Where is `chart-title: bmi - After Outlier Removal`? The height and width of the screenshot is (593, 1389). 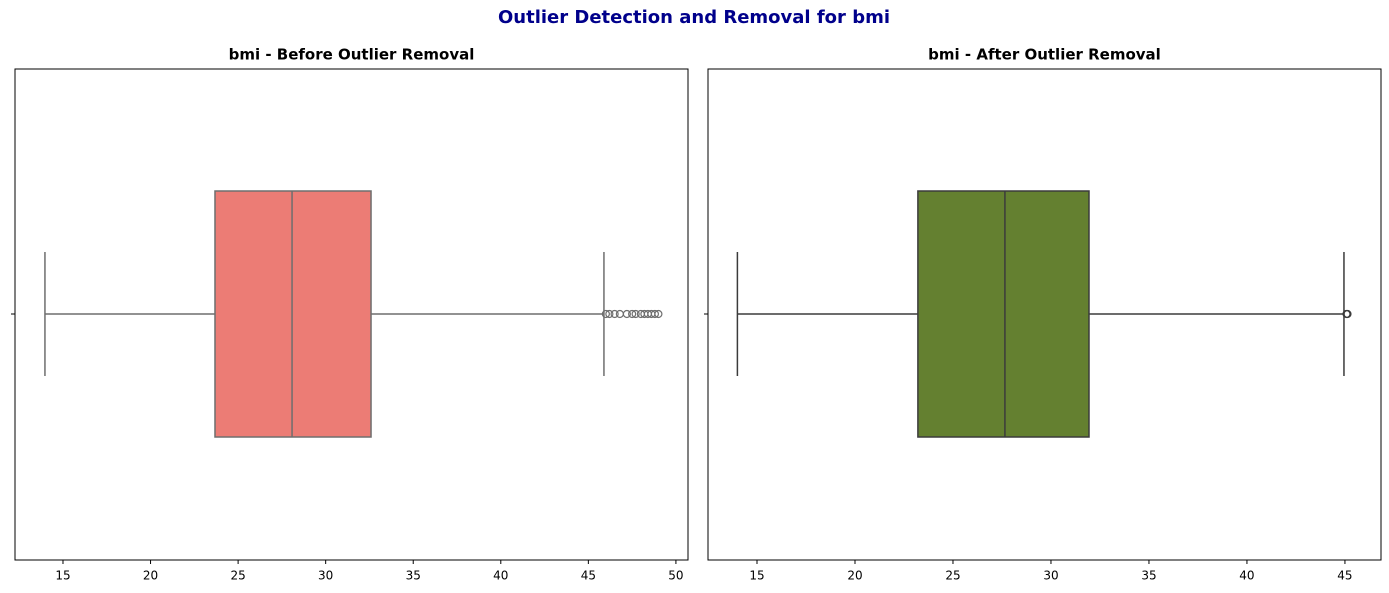 chart-title: bmi - After Outlier Removal is located at coordinates (1044, 55).